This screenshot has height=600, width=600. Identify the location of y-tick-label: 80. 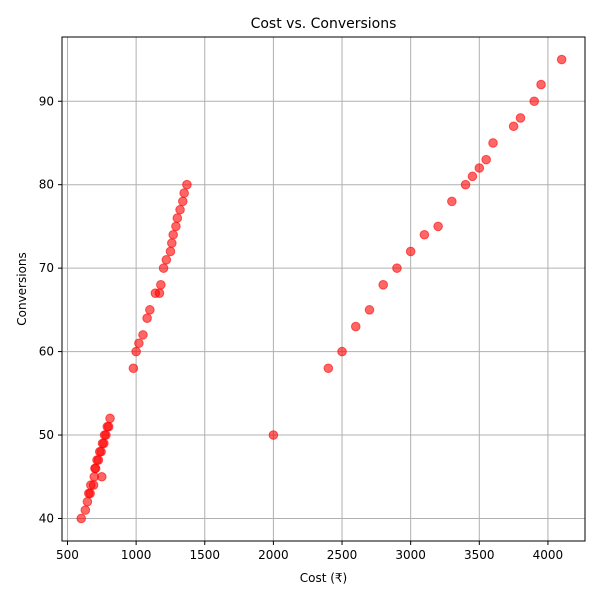
(46, 185).